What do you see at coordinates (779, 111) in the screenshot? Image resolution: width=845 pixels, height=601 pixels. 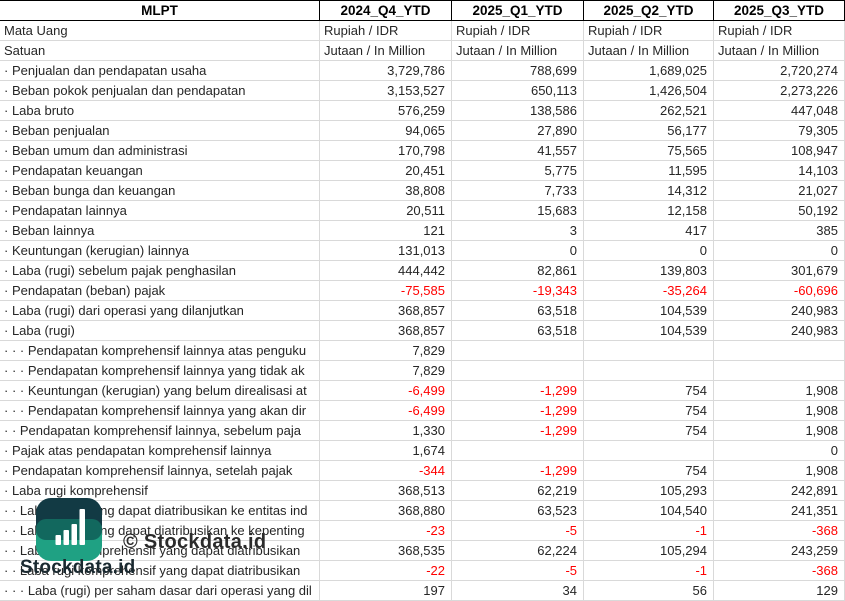 I see `value-cell: 447,048` at bounding box center [779, 111].